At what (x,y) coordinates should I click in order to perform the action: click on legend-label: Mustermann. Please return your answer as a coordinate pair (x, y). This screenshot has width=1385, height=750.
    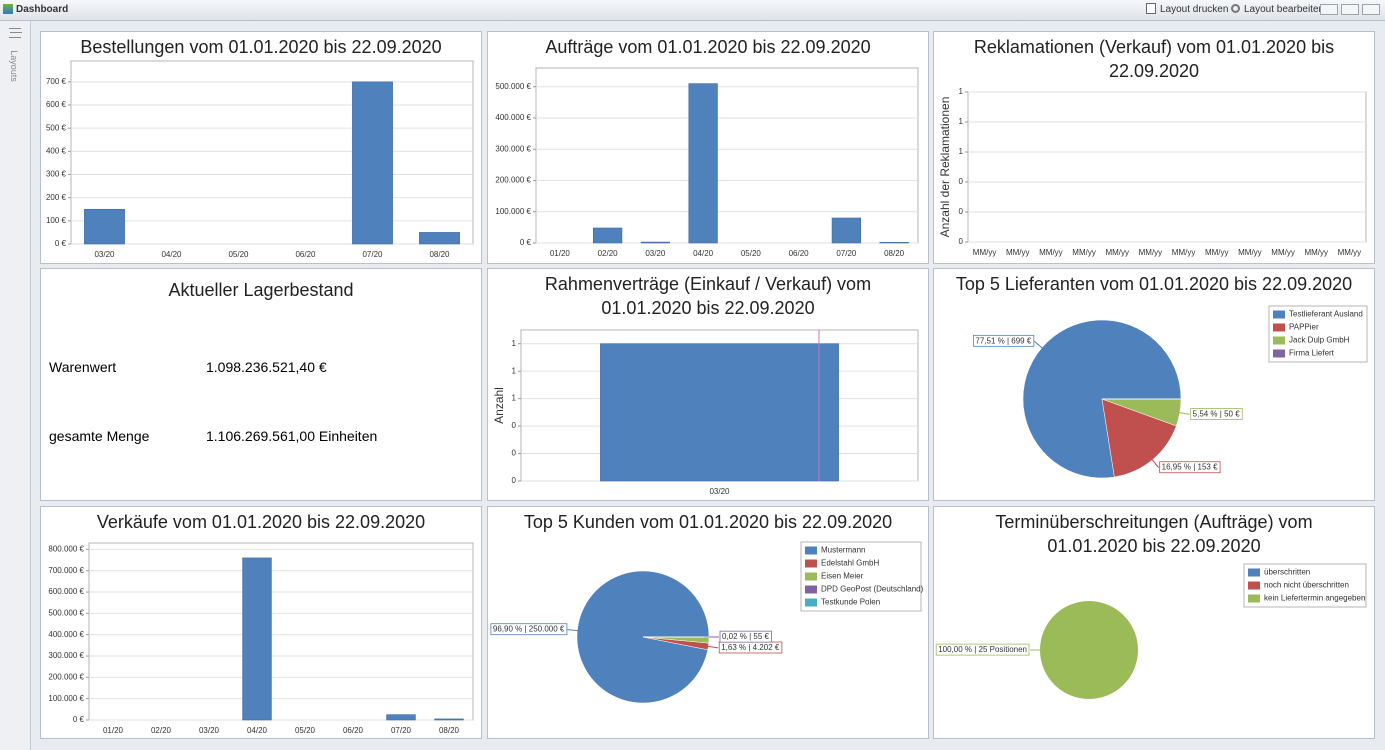
    Looking at the image, I should click on (843, 550).